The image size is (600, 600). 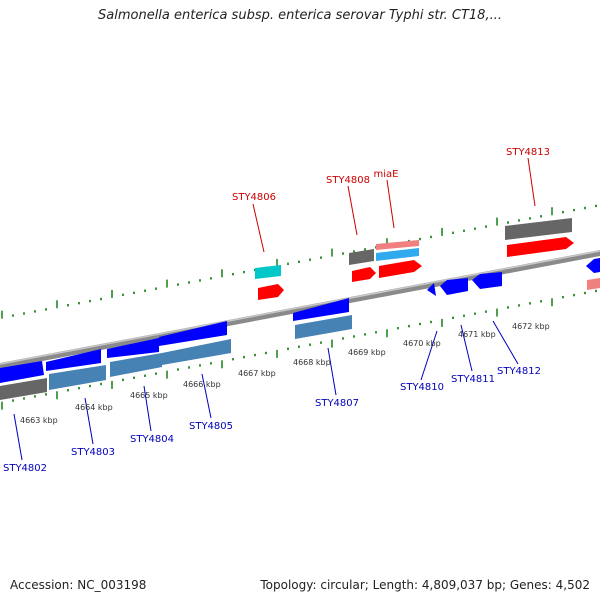 I want to click on label-sty4811: STY4811, so click(x=473, y=379).